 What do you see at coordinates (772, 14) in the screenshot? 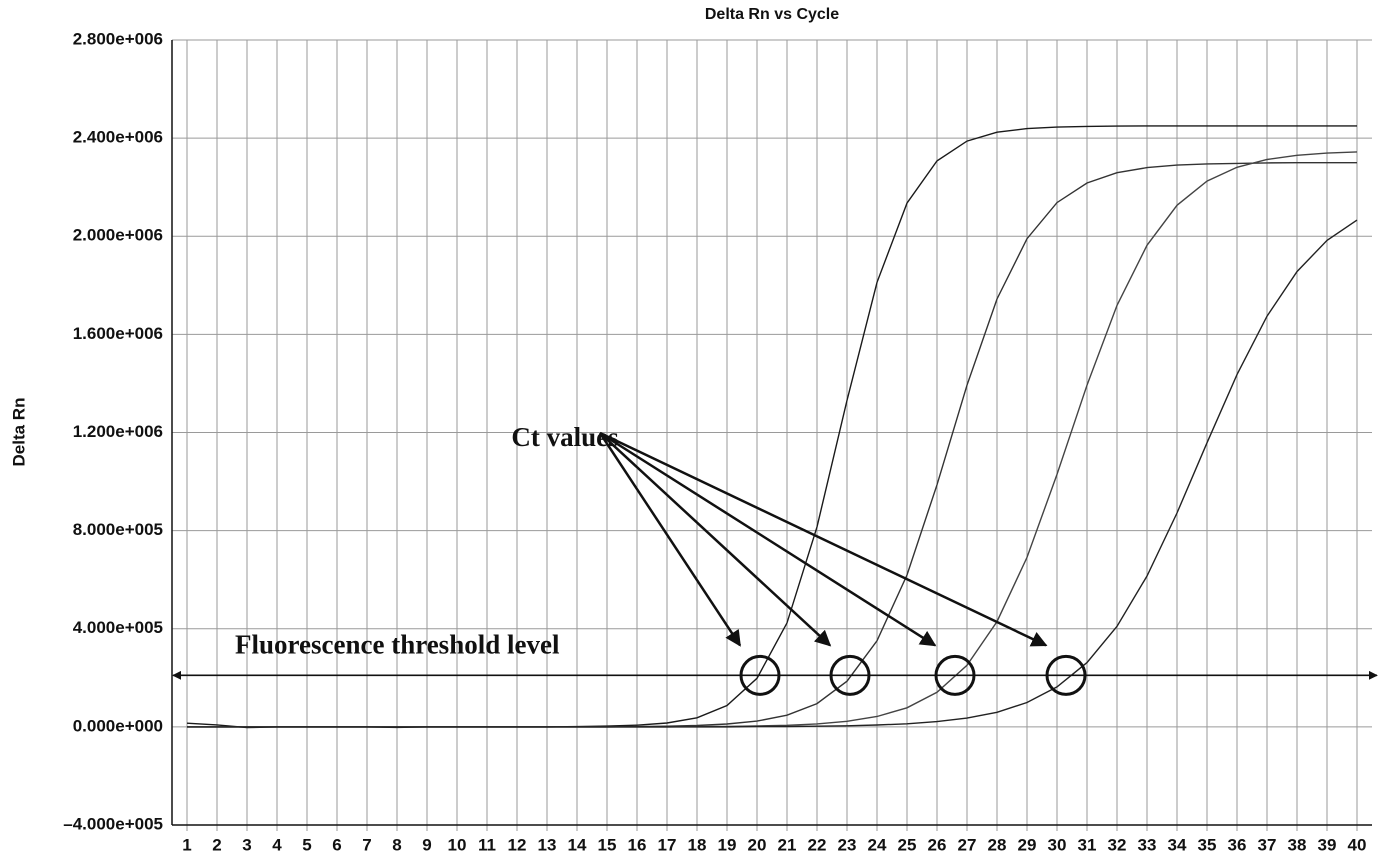
I see `chart-title: Delta Rn vs Cycle` at bounding box center [772, 14].